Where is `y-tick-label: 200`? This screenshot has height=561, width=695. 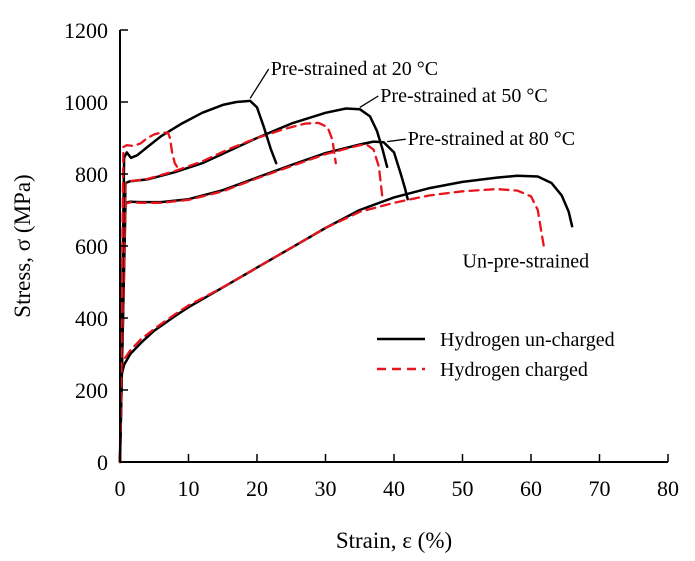 y-tick-label: 200 is located at coordinates (91, 390).